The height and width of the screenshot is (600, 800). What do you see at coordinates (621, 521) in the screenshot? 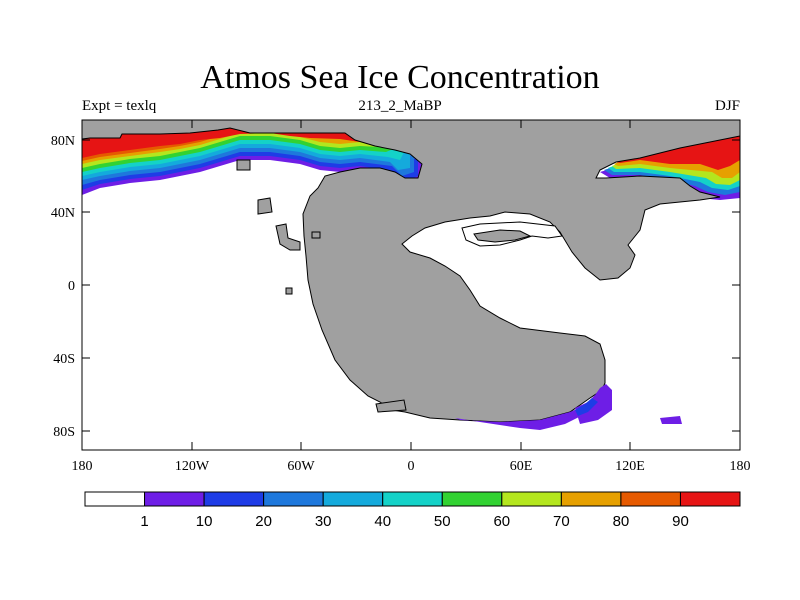
I see `colorbar-label: 80` at bounding box center [621, 521].